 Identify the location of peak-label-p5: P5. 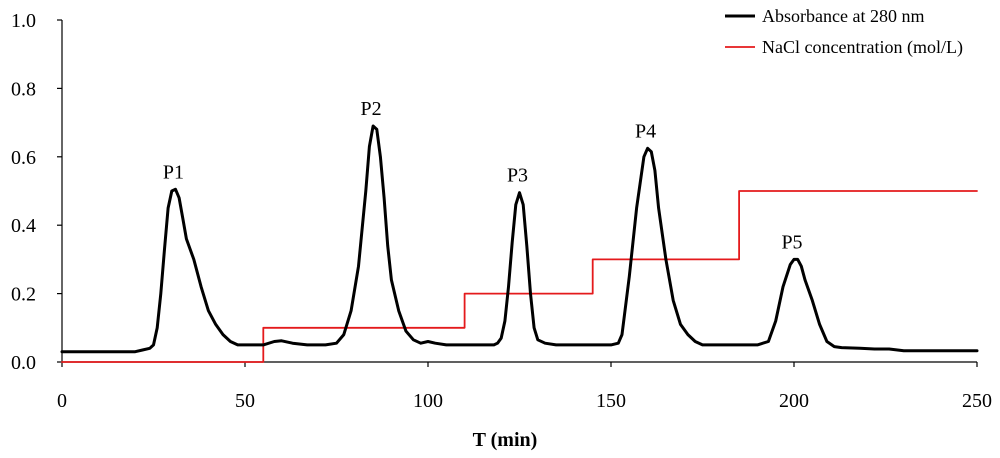
(791, 242).